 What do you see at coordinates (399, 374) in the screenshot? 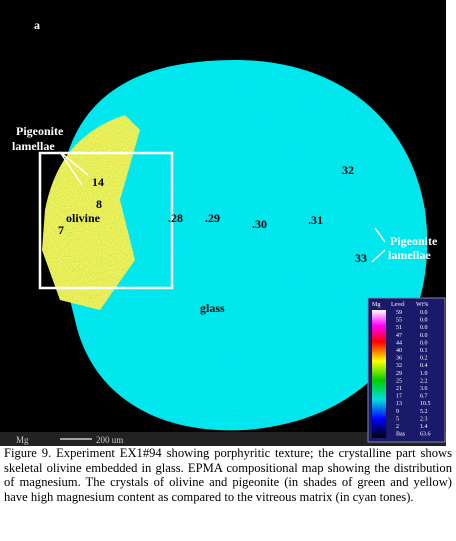
I see `legend-value: 29` at bounding box center [399, 374].